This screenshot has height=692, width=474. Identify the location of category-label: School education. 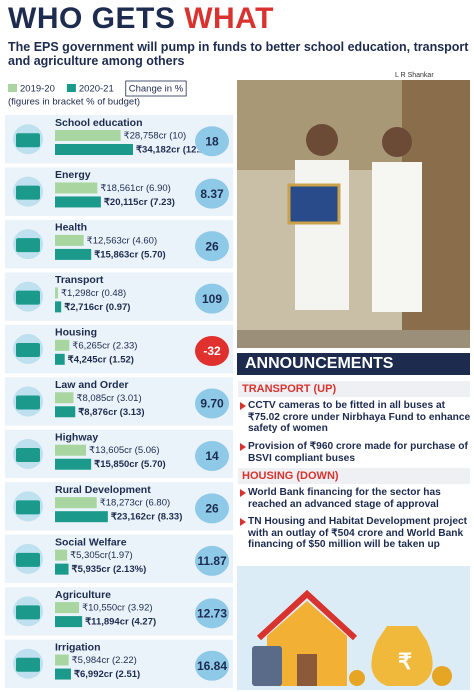
(99, 123).